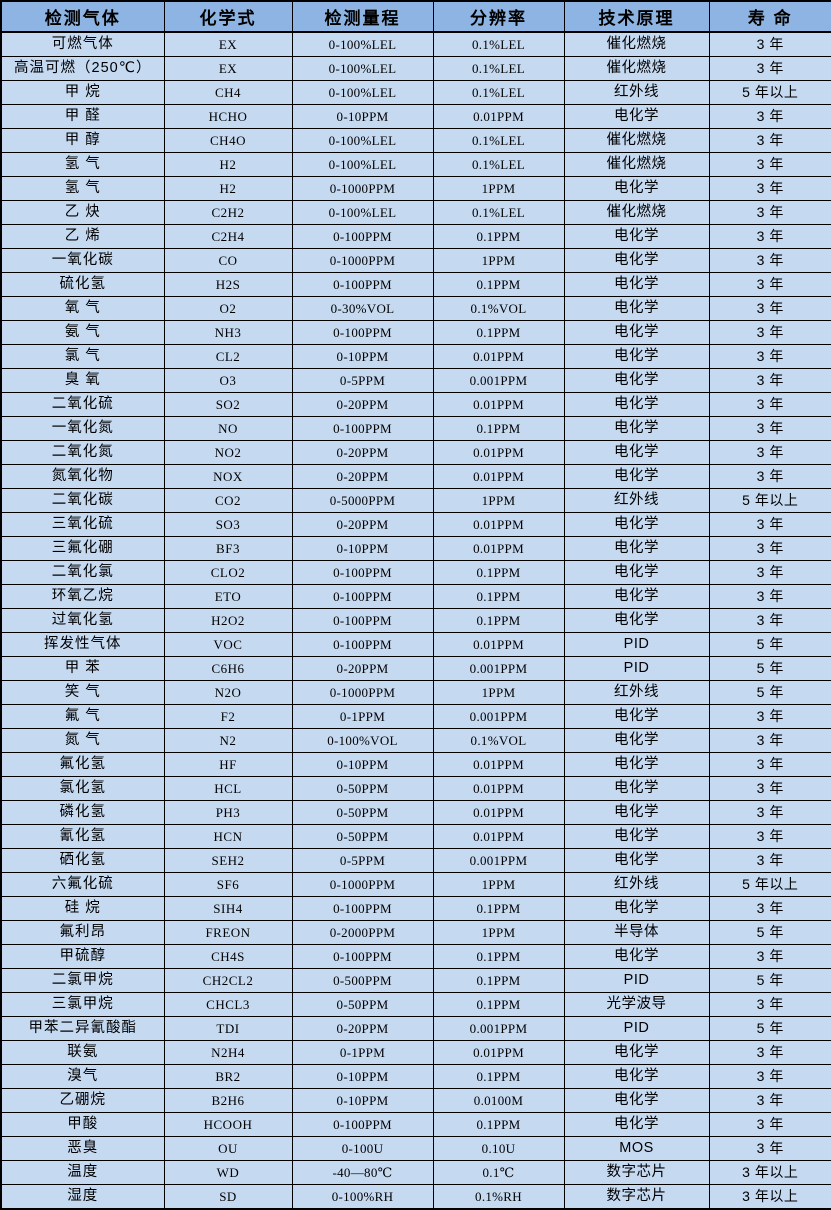 This screenshot has width=831, height=1210. What do you see at coordinates (228, 308) in the screenshot?
I see `cell-chemical-formula: O2` at bounding box center [228, 308].